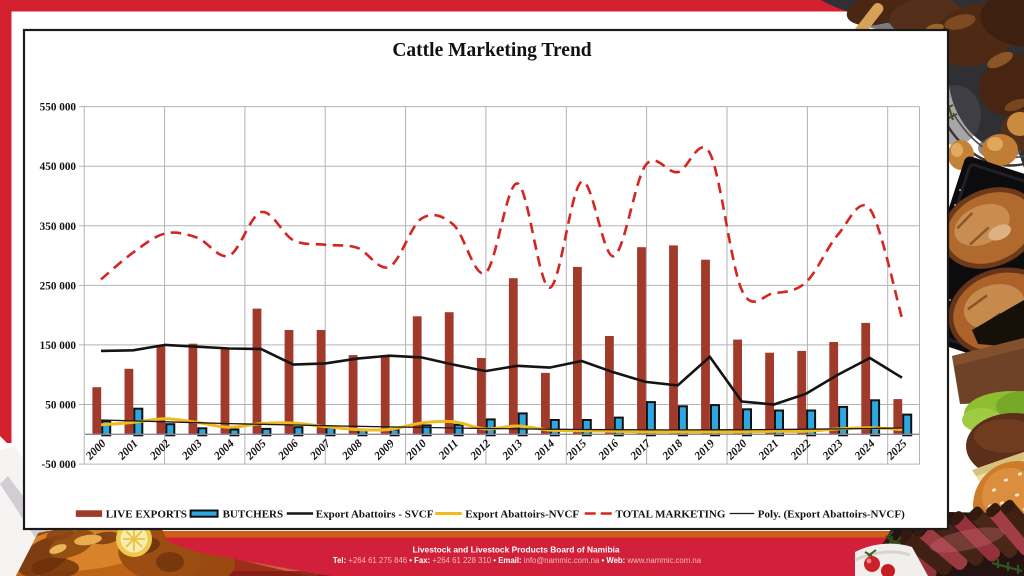 The image size is (1024, 576). I want to click on svg-text: 550 000, so click(58, 108).